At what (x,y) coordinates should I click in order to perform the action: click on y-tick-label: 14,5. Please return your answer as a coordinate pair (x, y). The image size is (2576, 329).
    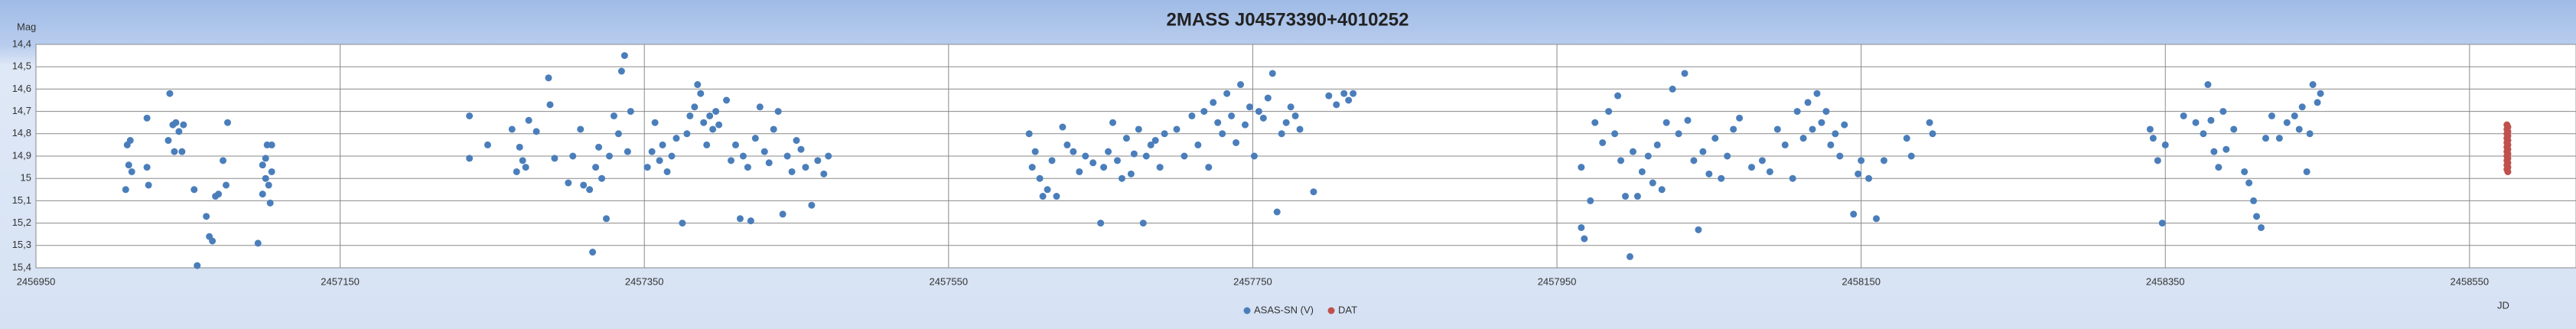
    Looking at the image, I should click on (22, 66).